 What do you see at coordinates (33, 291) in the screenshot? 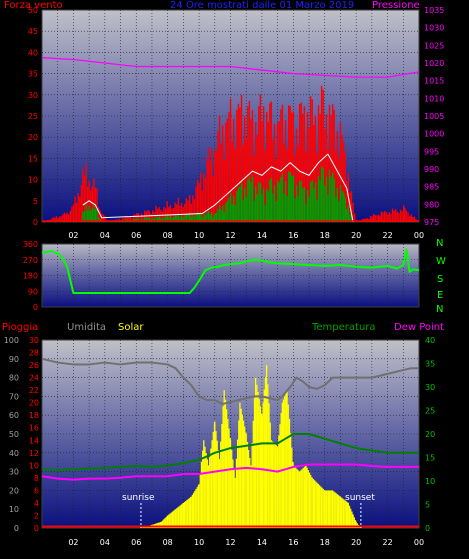
I see `direction-axis-tick: 90` at bounding box center [33, 291].